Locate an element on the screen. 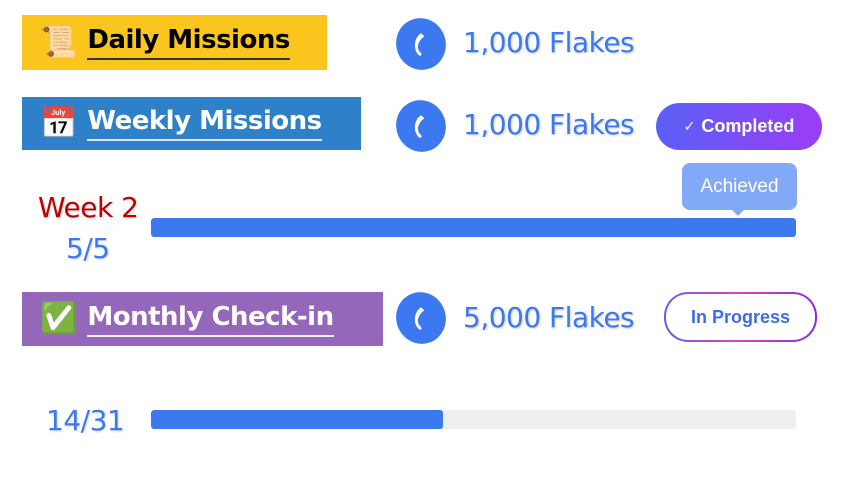 This screenshot has height=482, width=850. tooltip-text: Achieved is located at coordinates (739, 186).